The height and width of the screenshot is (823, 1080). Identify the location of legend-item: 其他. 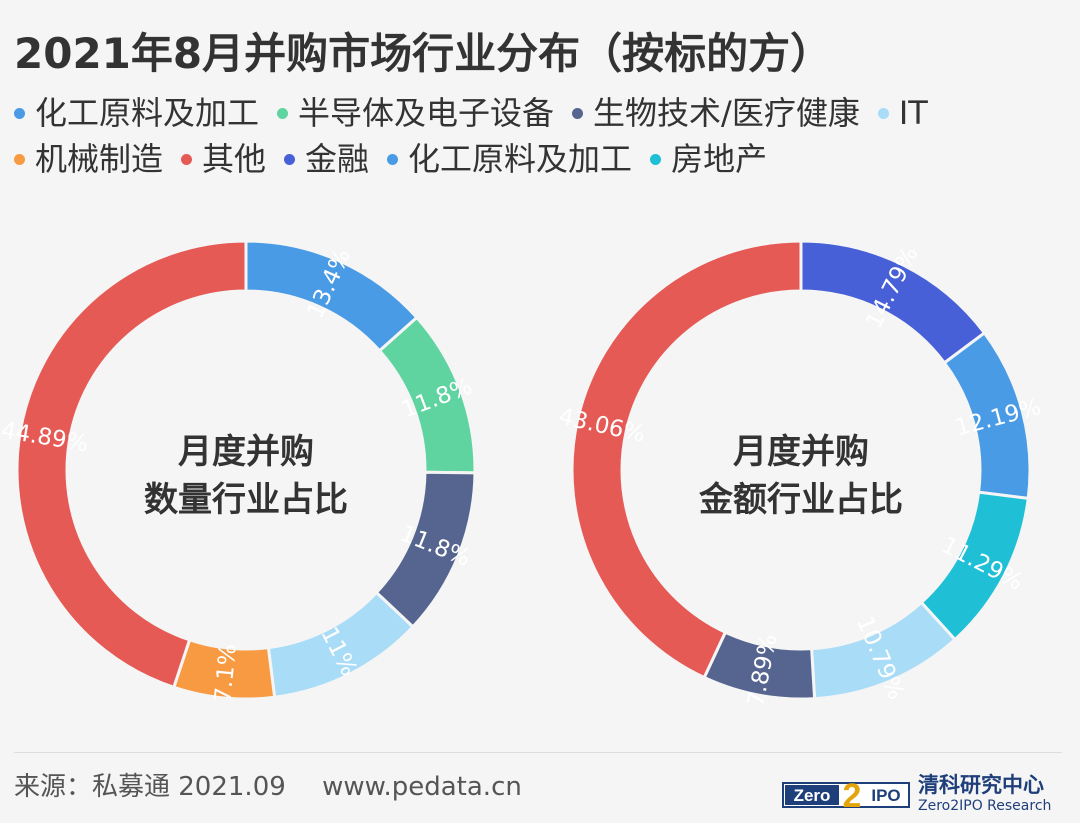
(223, 159).